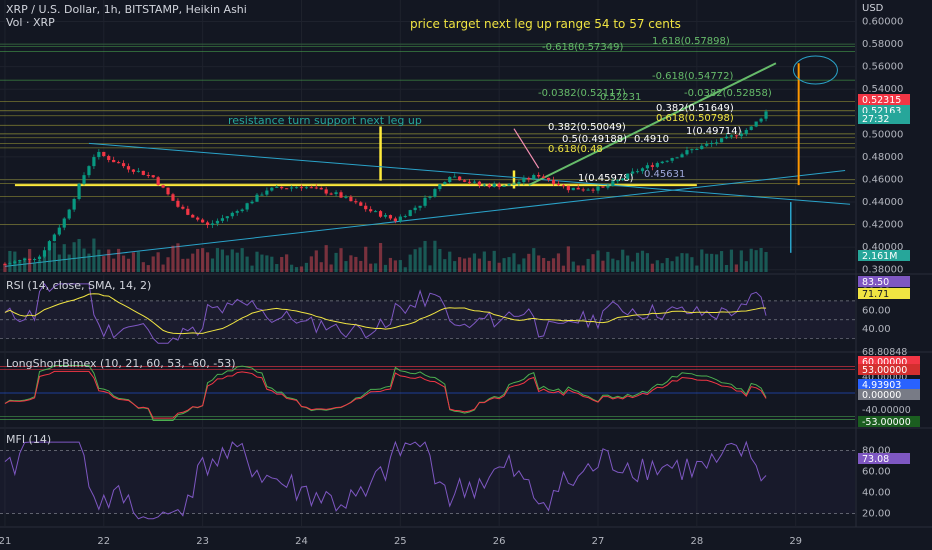 This screenshot has width=932, height=550. Describe the element at coordinates (620, 97) in the screenshot. I see `fib-label: 0.52231` at that location.